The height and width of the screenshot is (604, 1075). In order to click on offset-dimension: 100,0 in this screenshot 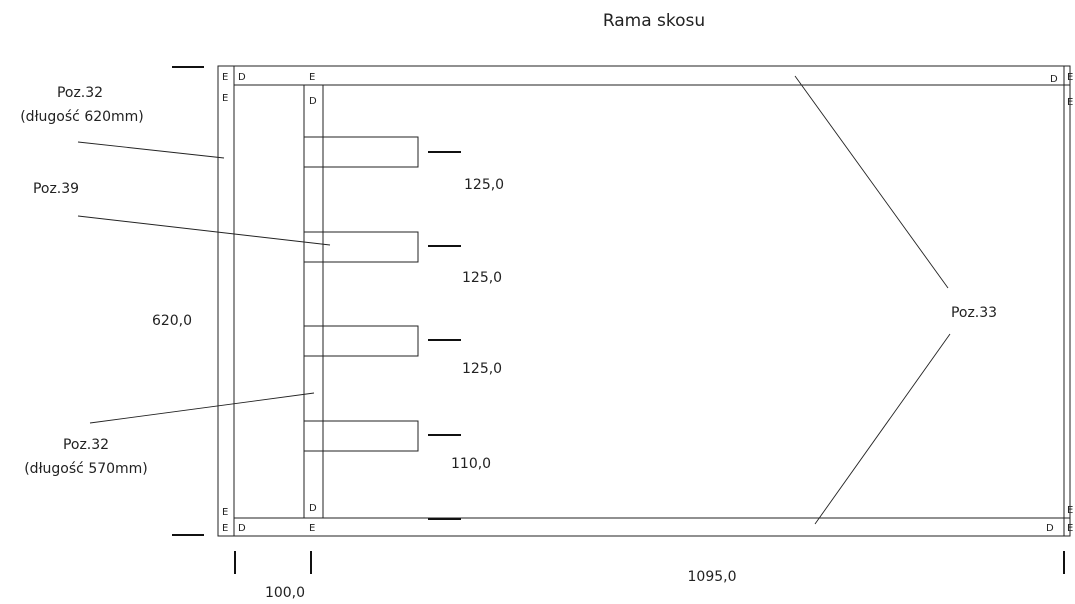, I will do `click(285, 593)`.